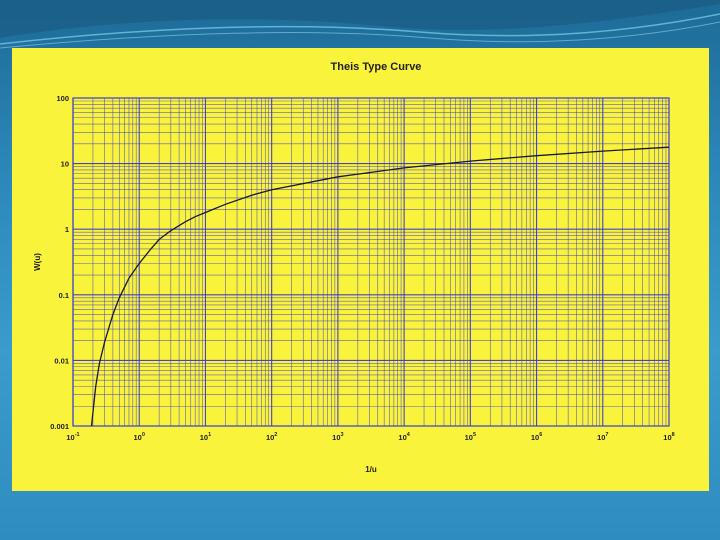 The width and height of the screenshot is (720, 540). Describe the element at coordinates (370, 437) in the screenshot. I see `x-tick-labels: 10⁻¹ 10⁰ 10¹ 10² 10³ 10⁴ 10⁵ 10⁶ 10⁷ 10⁸` at that location.